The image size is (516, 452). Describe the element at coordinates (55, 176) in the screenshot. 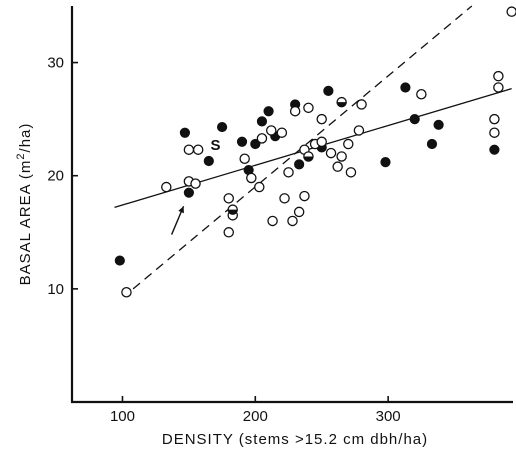

I see `y-tick-label-20: 20` at that location.